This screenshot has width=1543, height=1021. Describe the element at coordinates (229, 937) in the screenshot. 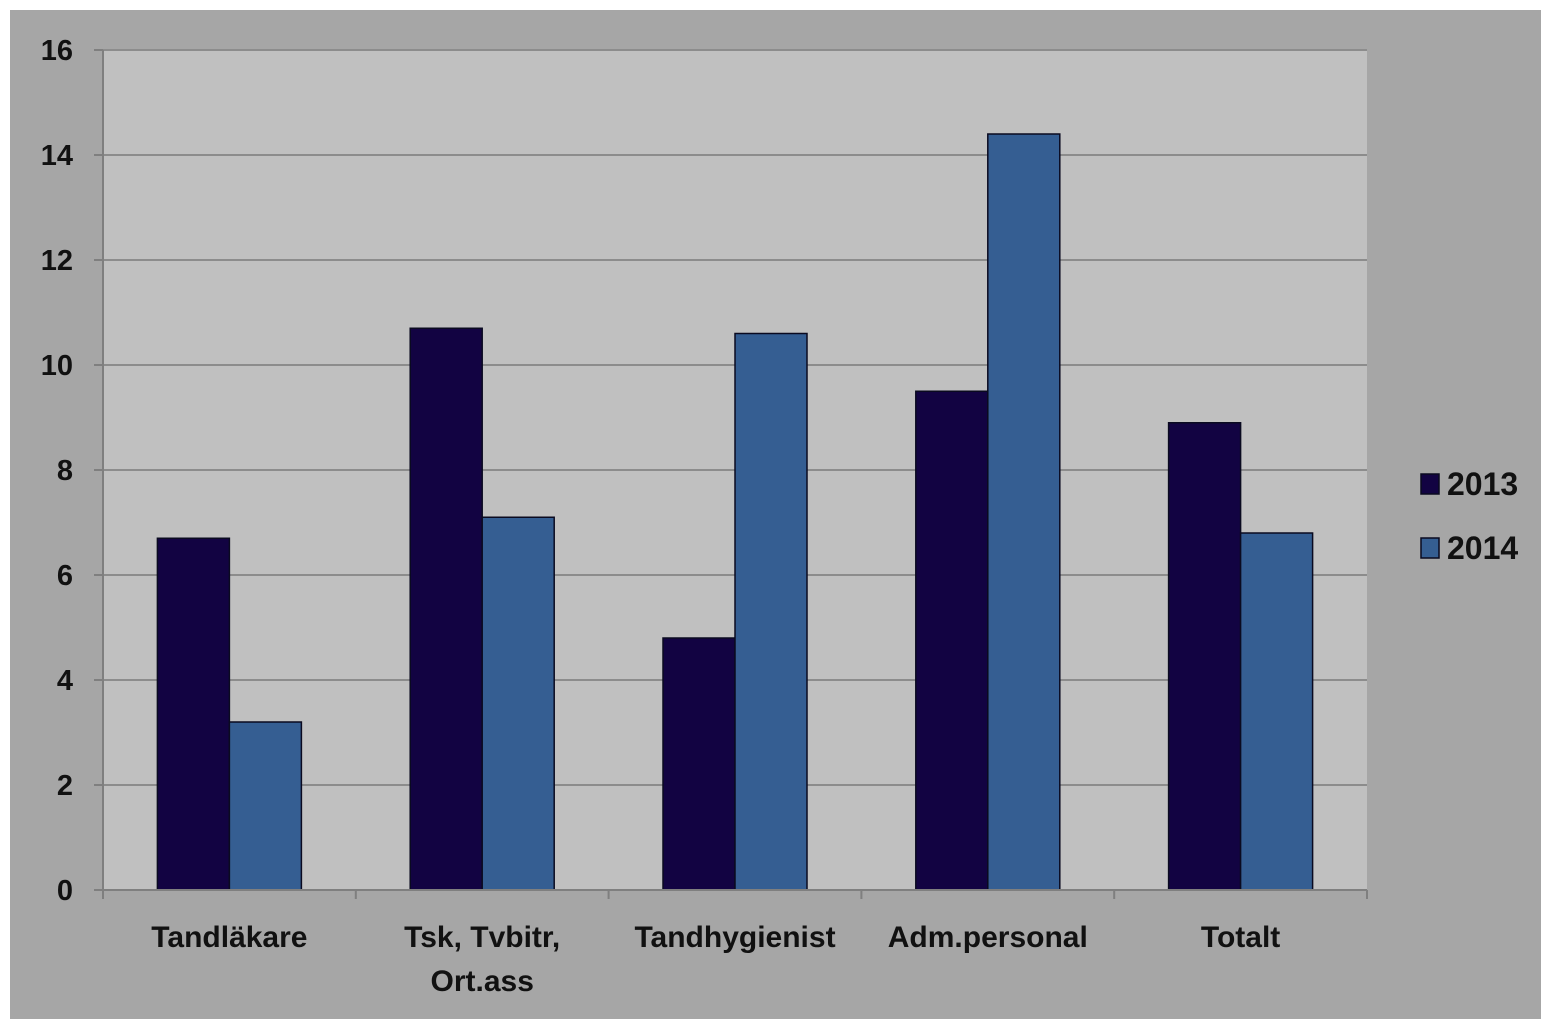

I see `x-category-label-0: Tandläkare` at that location.